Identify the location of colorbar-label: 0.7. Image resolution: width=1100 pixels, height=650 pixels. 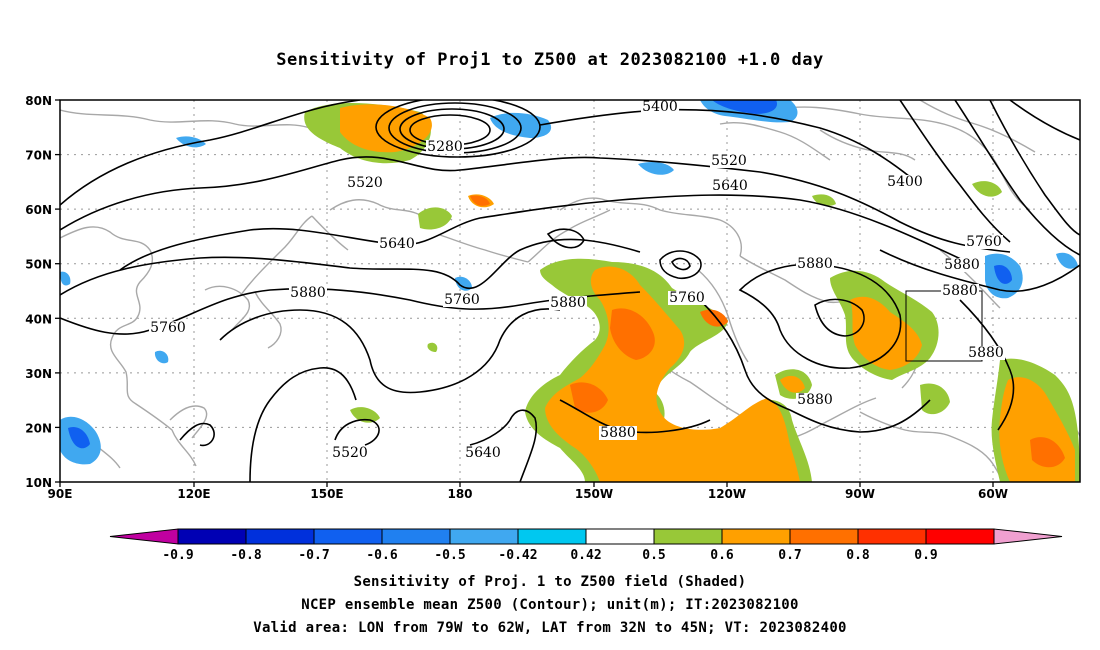
(789, 555).